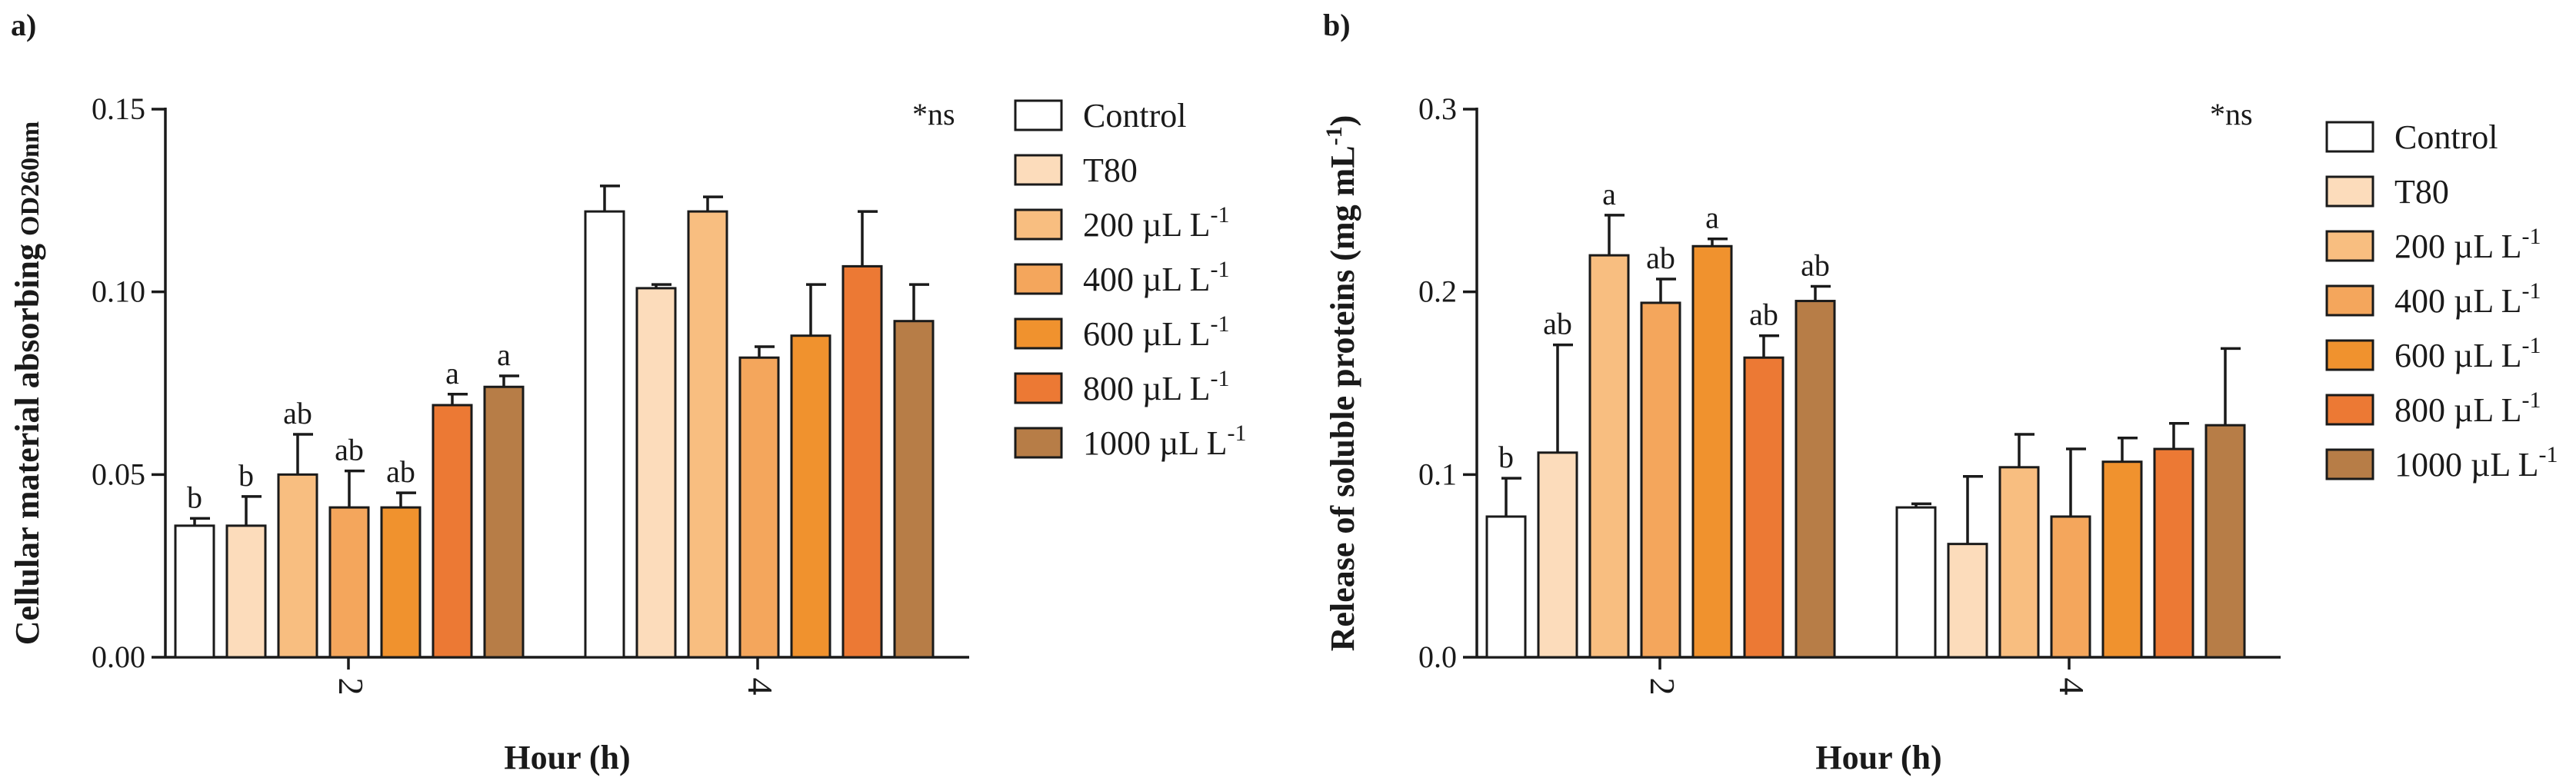  I want to click on panel-label: b), so click(1337, 25).